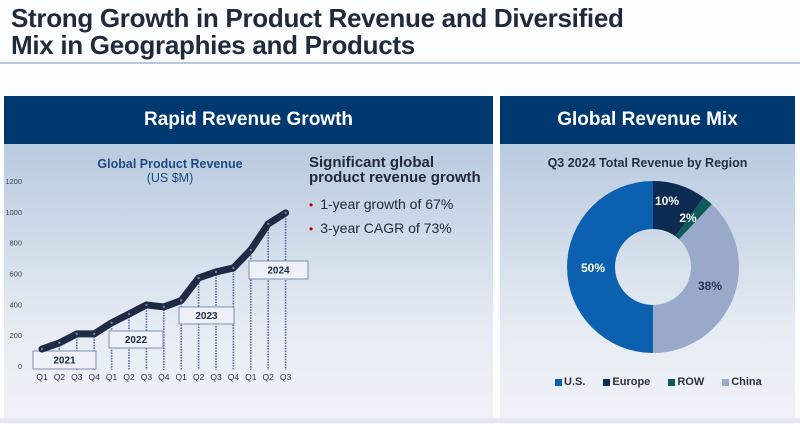 The height and width of the screenshot is (424, 800). I want to click on legend-item: China, so click(742, 382).